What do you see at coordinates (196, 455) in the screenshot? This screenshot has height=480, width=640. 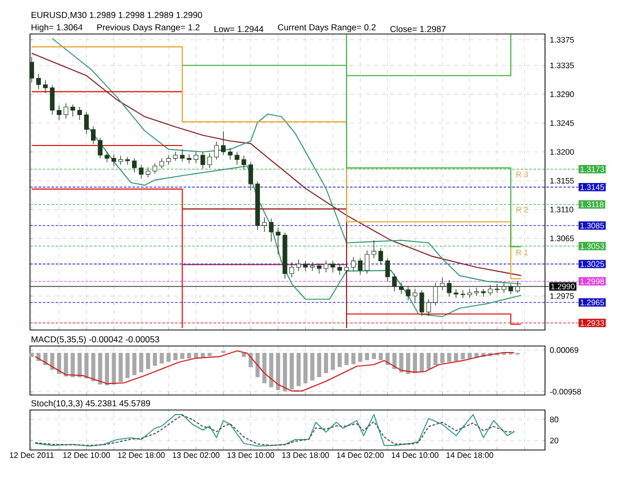 I see `x-tick-label: 13 Dec 02:00` at bounding box center [196, 455].